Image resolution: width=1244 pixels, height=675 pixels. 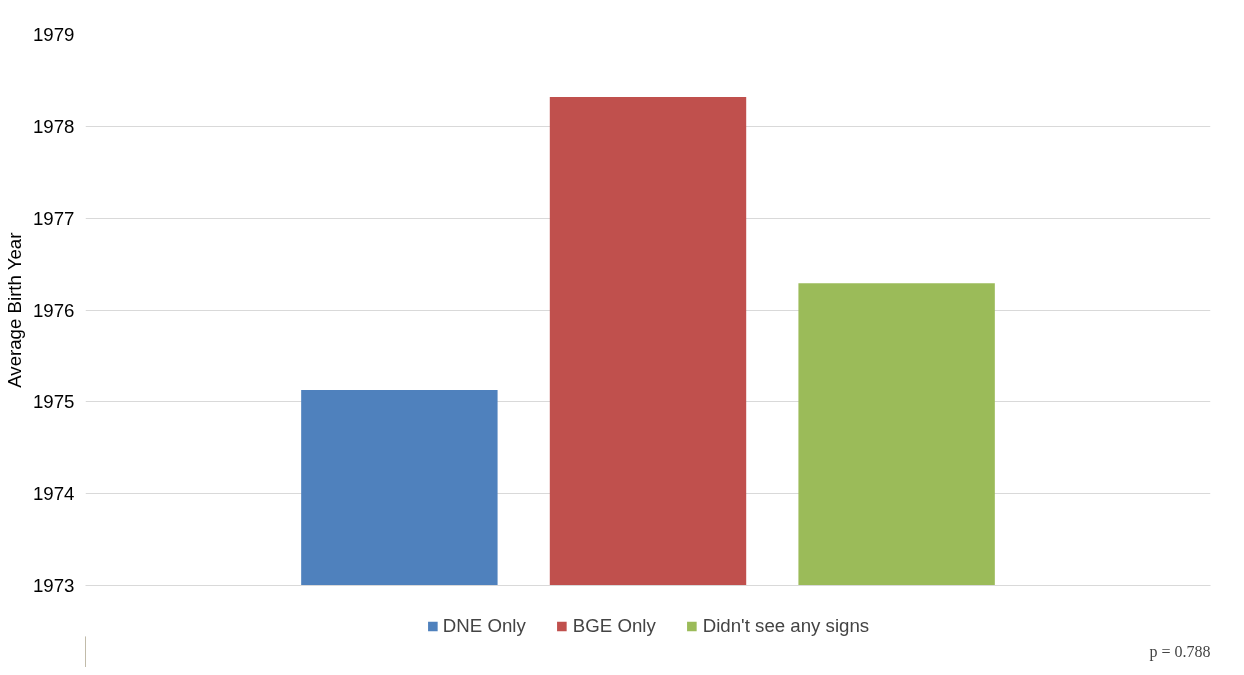 What do you see at coordinates (54, 126) in the screenshot?
I see `y-tick-label: 1978` at bounding box center [54, 126].